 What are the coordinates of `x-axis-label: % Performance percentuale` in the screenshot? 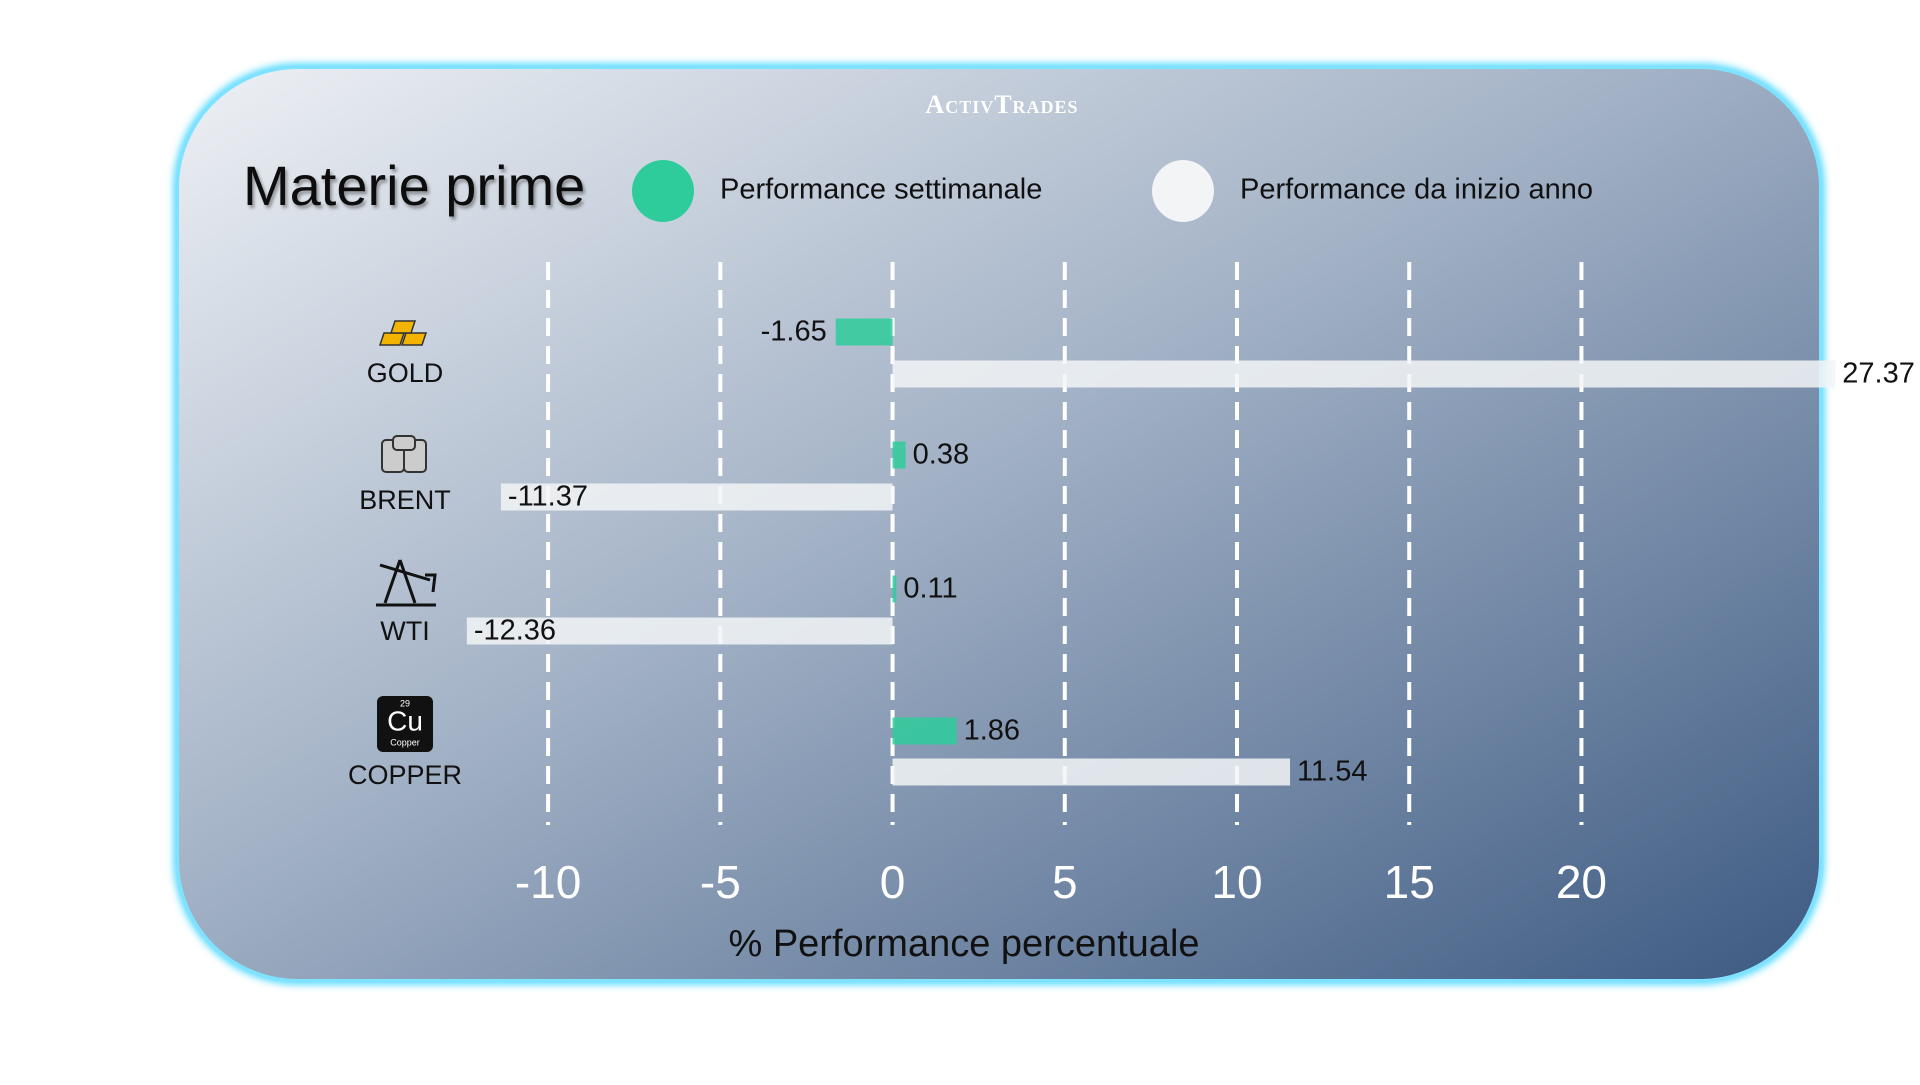 It's located at (963, 944).